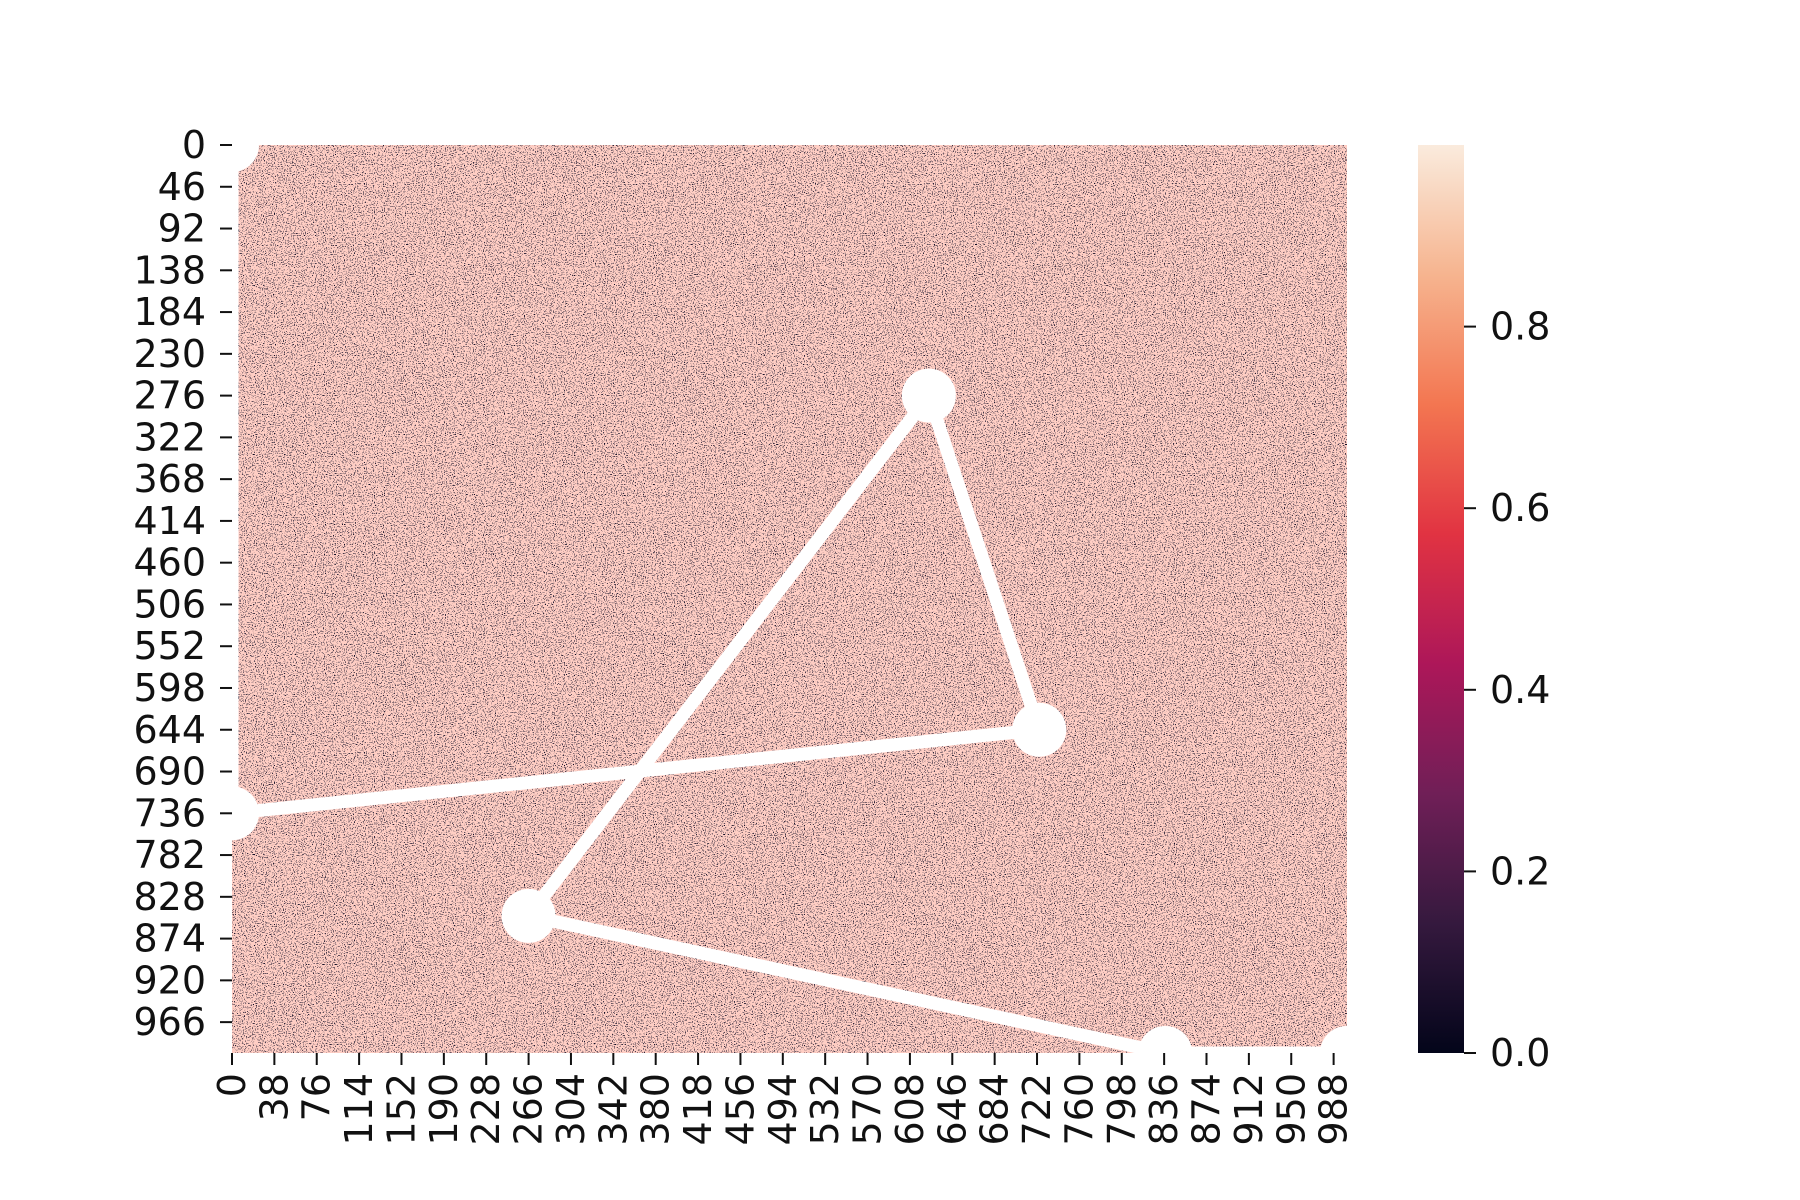 Image resolution: width=1800 pixels, height=1200 pixels. Describe the element at coordinates (1334, 1109) in the screenshot. I see `x-tick-label: 988` at that location.